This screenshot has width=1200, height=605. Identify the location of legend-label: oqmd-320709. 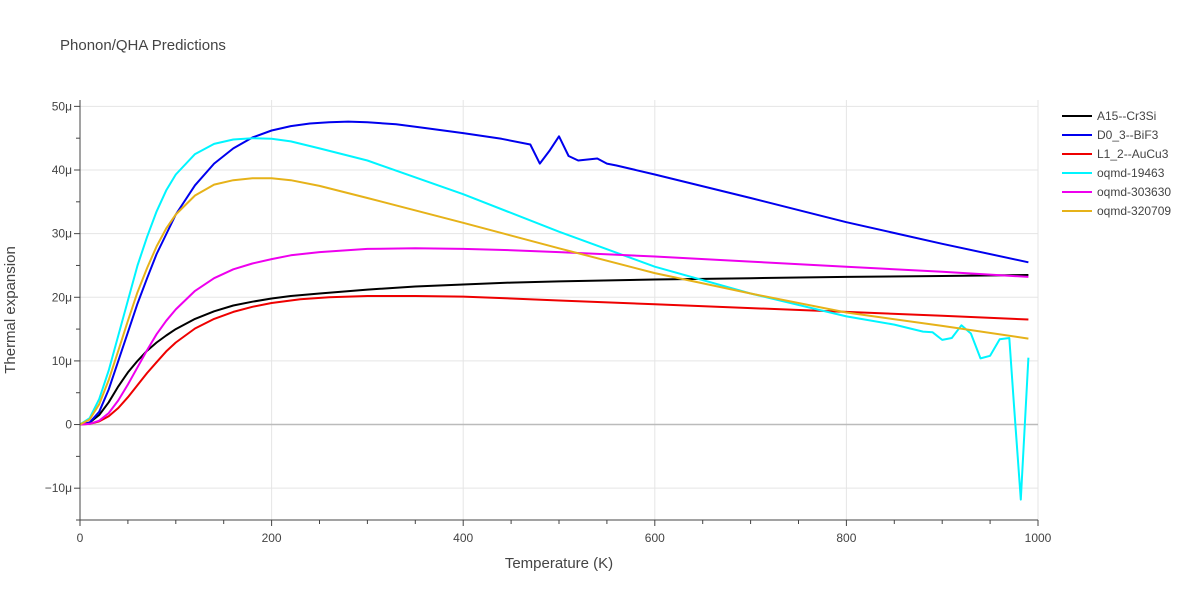
(1134, 211).